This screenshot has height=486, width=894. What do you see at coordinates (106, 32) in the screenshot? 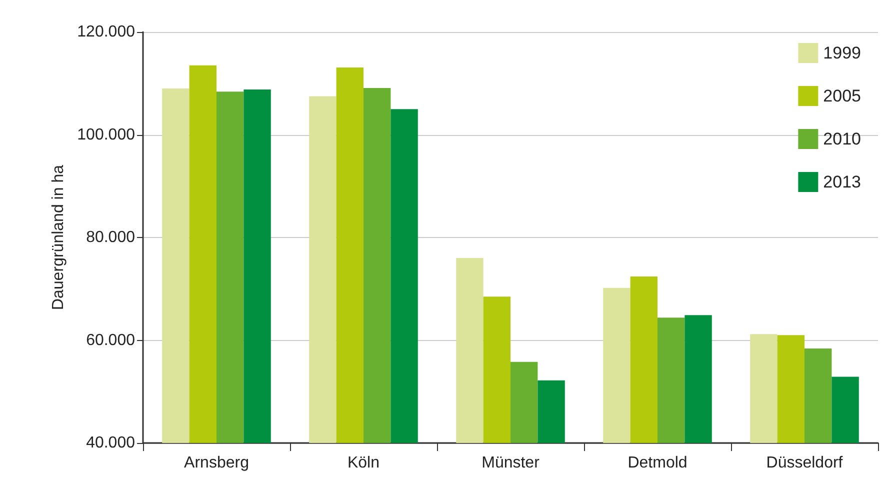
I see `y-tick-label: 120.000` at bounding box center [106, 32].